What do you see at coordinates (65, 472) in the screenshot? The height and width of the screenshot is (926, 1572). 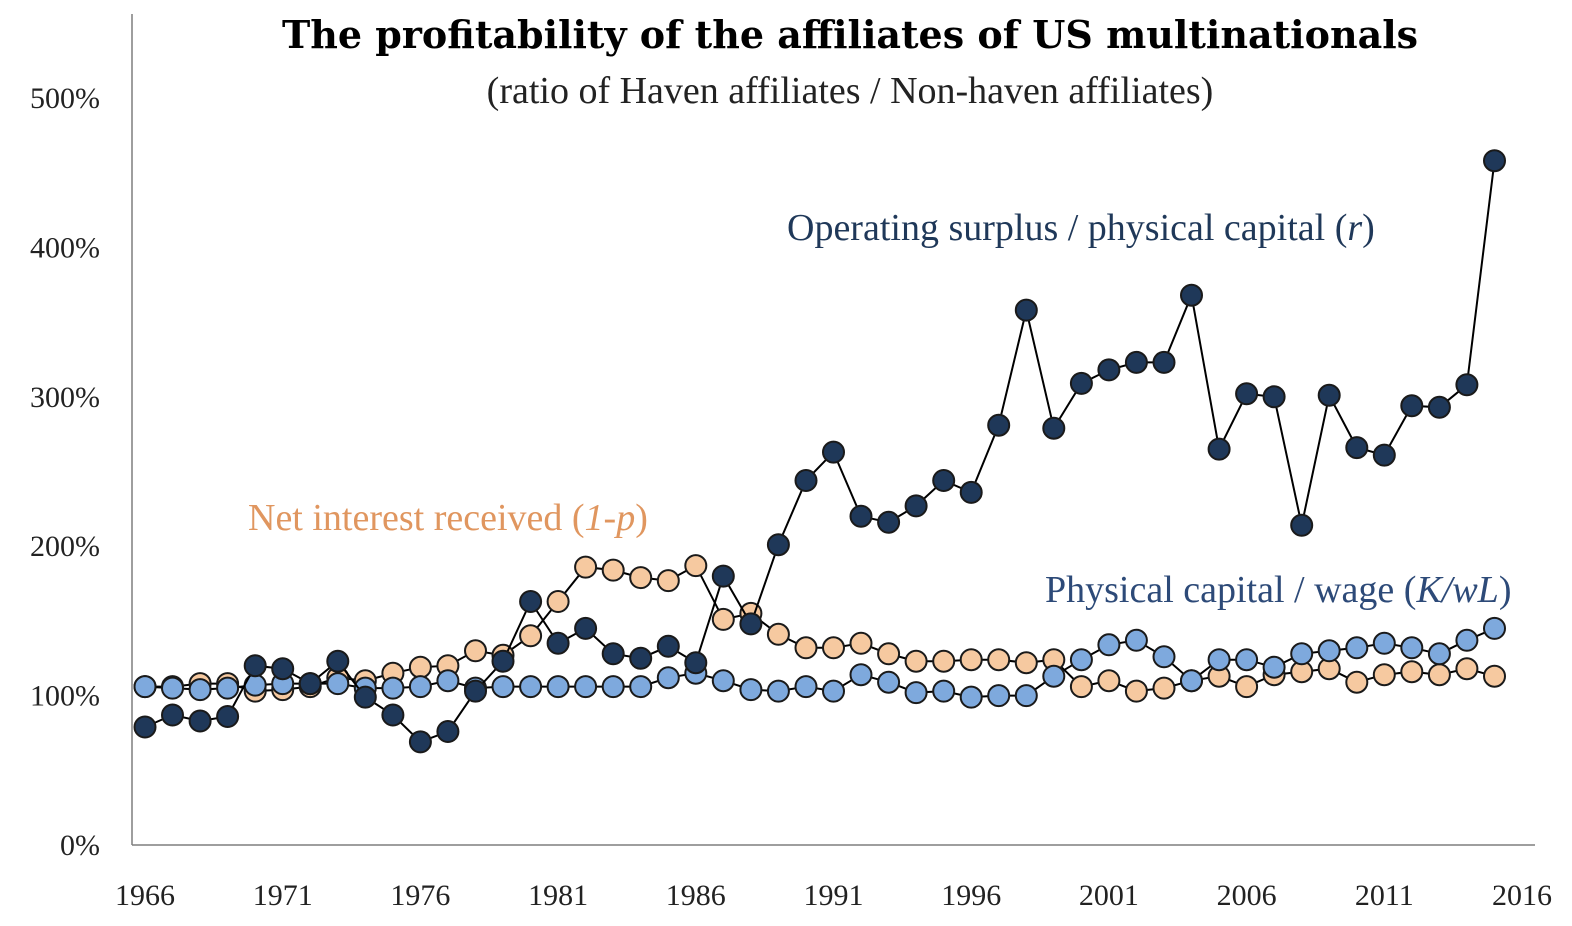 I see `y-tick-labels: 0% 100% 200% 300% 400% 500%` at bounding box center [65, 472].